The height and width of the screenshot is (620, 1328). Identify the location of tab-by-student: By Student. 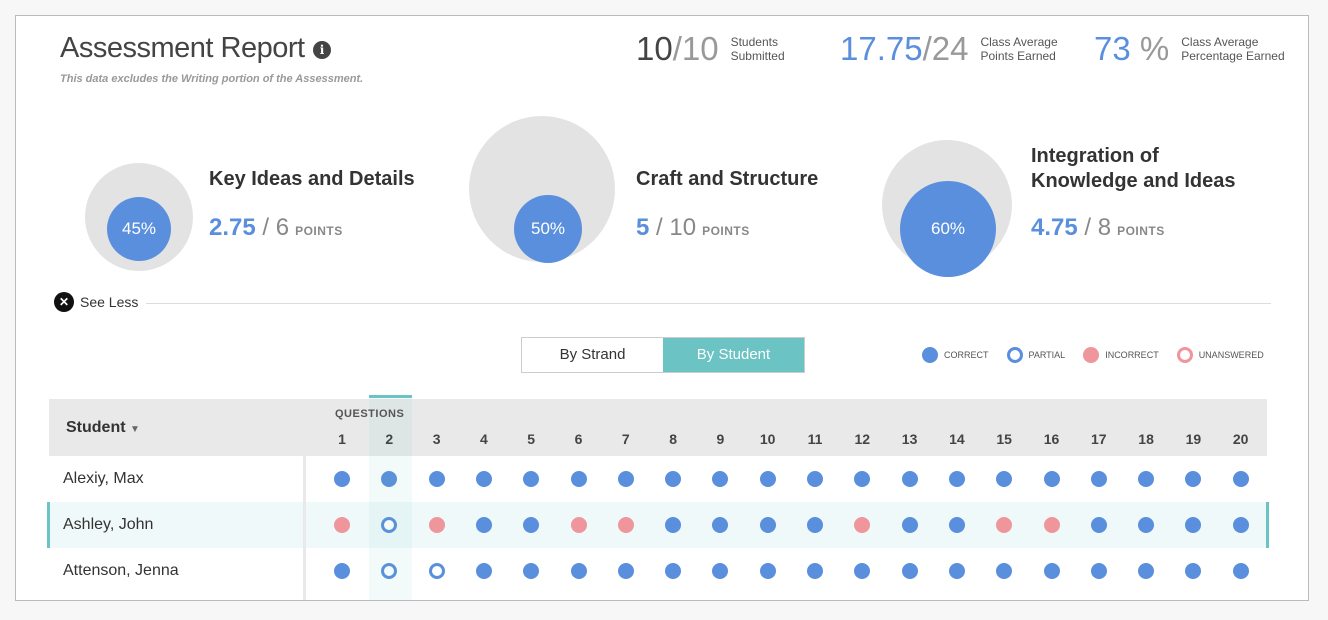
(733, 355).